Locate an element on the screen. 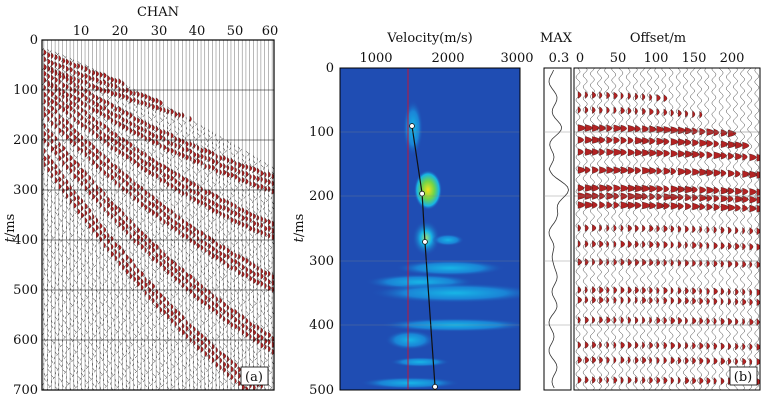  x-tick: 40 is located at coordinates (197, 31).